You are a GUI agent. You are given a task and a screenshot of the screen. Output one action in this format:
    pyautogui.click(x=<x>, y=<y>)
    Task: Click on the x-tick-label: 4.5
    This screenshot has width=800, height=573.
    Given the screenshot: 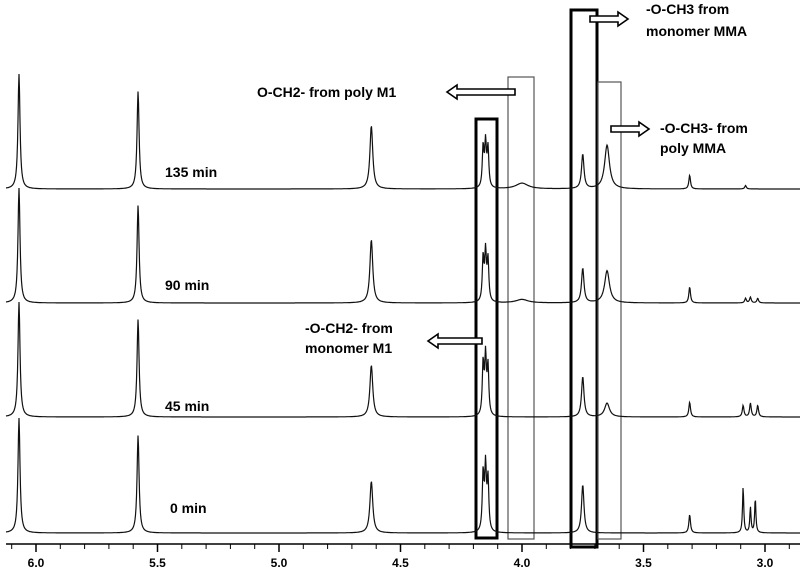 What is the action you would take?
    pyautogui.click(x=400, y=563)
    